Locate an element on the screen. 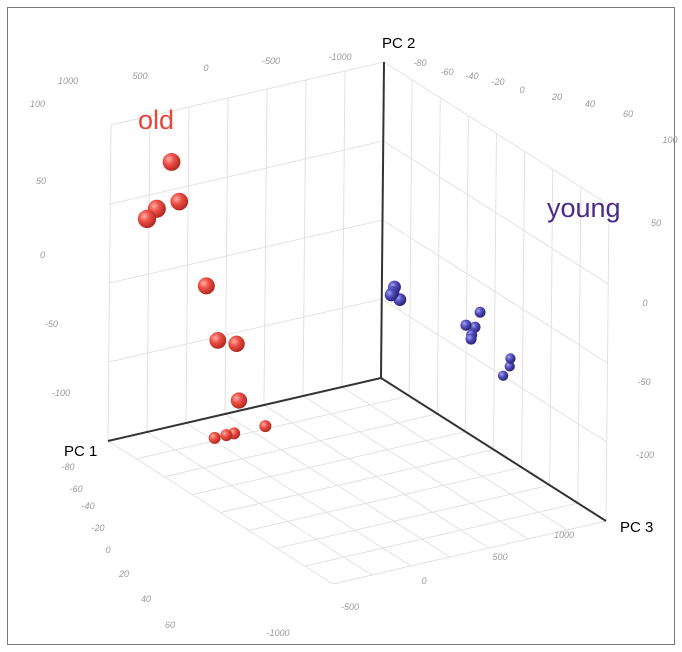  axis-line-pc3 is located at coordinates (493, 449).